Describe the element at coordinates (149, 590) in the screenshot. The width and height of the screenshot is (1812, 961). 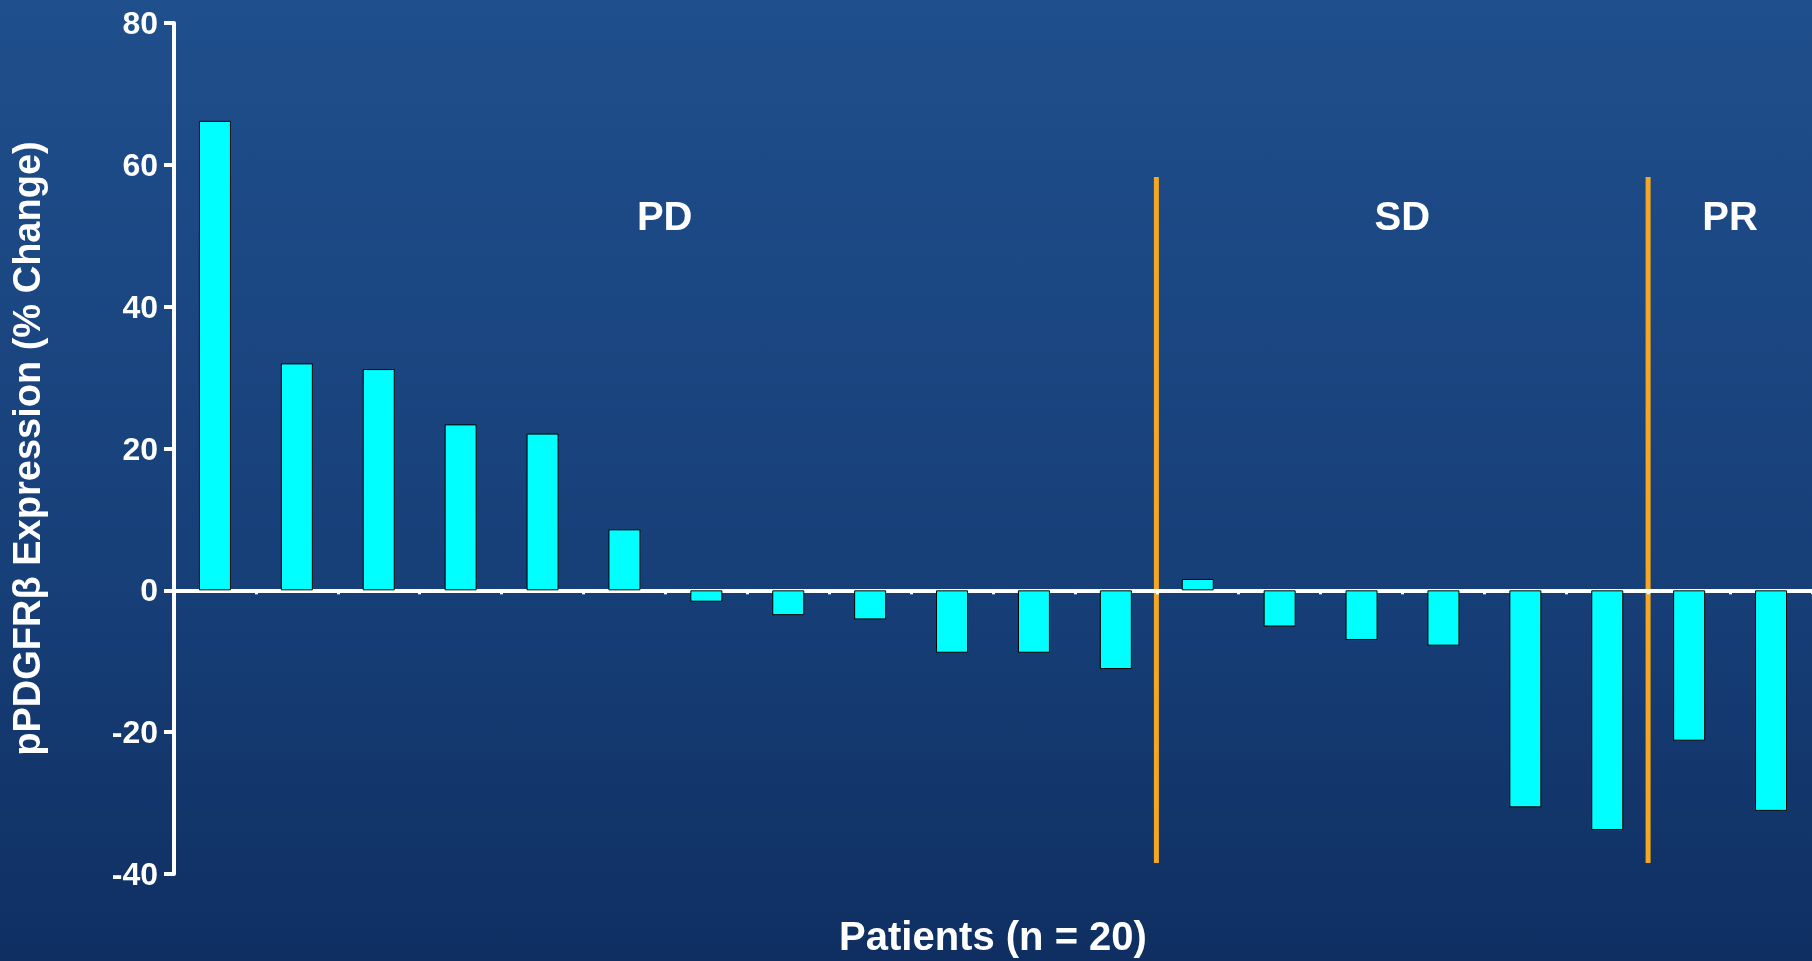
I see `y-tick-label: 0` at that location.